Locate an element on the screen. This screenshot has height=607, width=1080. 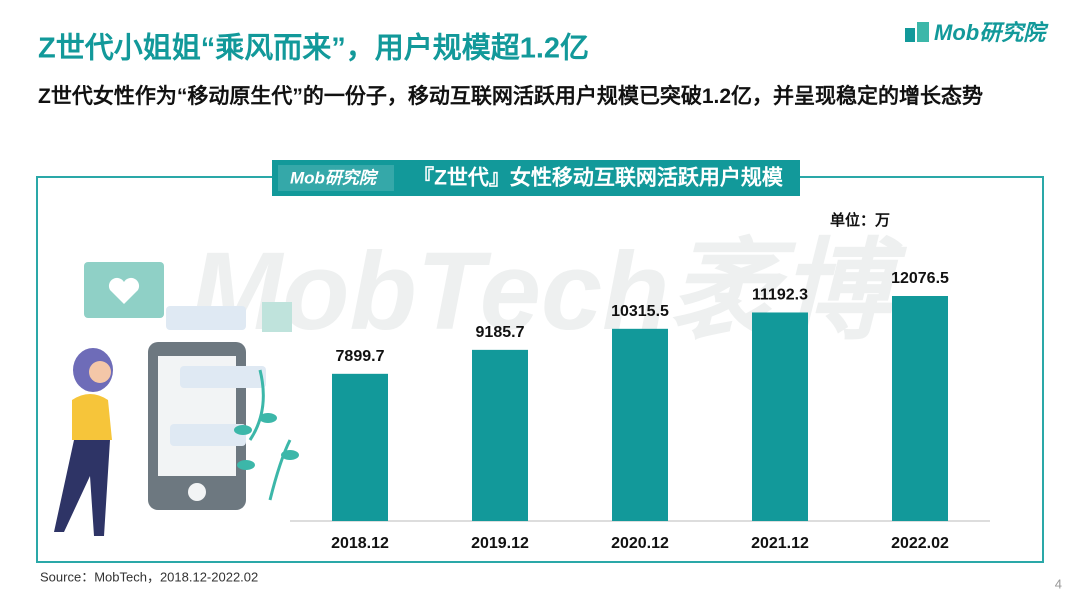
chart-header-bg is located at coordinates (536, 178).